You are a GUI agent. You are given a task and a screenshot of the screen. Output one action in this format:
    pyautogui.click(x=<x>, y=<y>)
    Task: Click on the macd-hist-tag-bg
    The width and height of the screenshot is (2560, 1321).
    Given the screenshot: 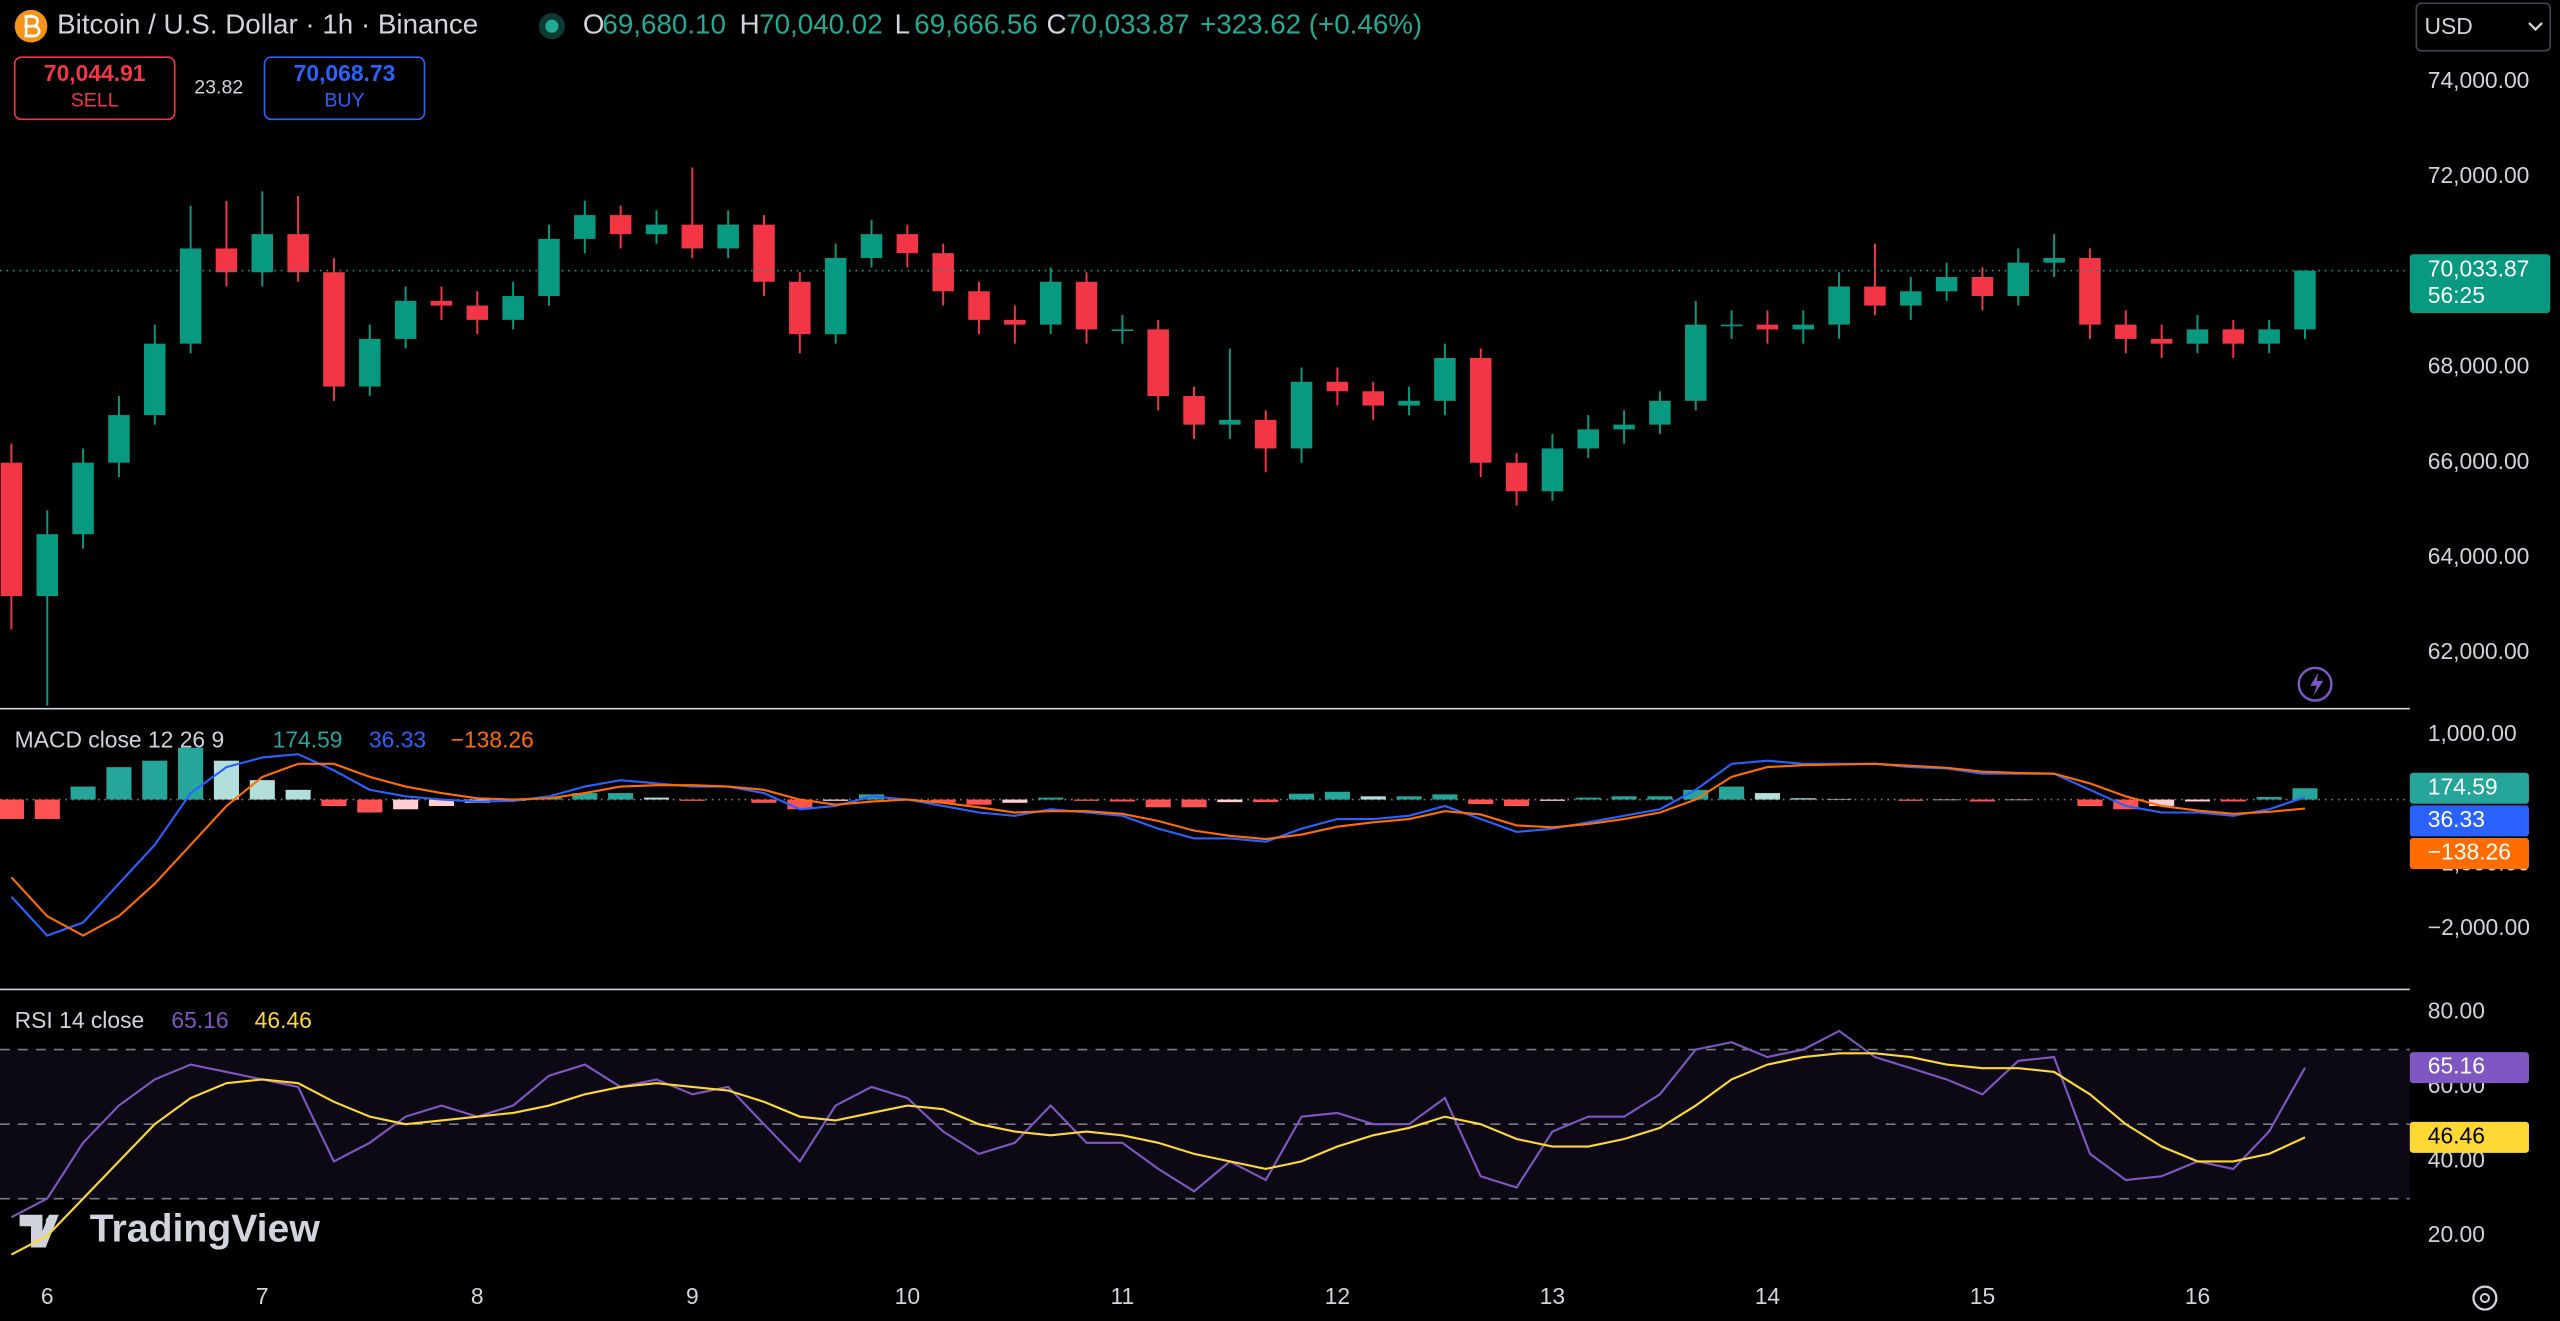 What is the action you would take?
    pyautogui.click(x=2469, y=788)
    